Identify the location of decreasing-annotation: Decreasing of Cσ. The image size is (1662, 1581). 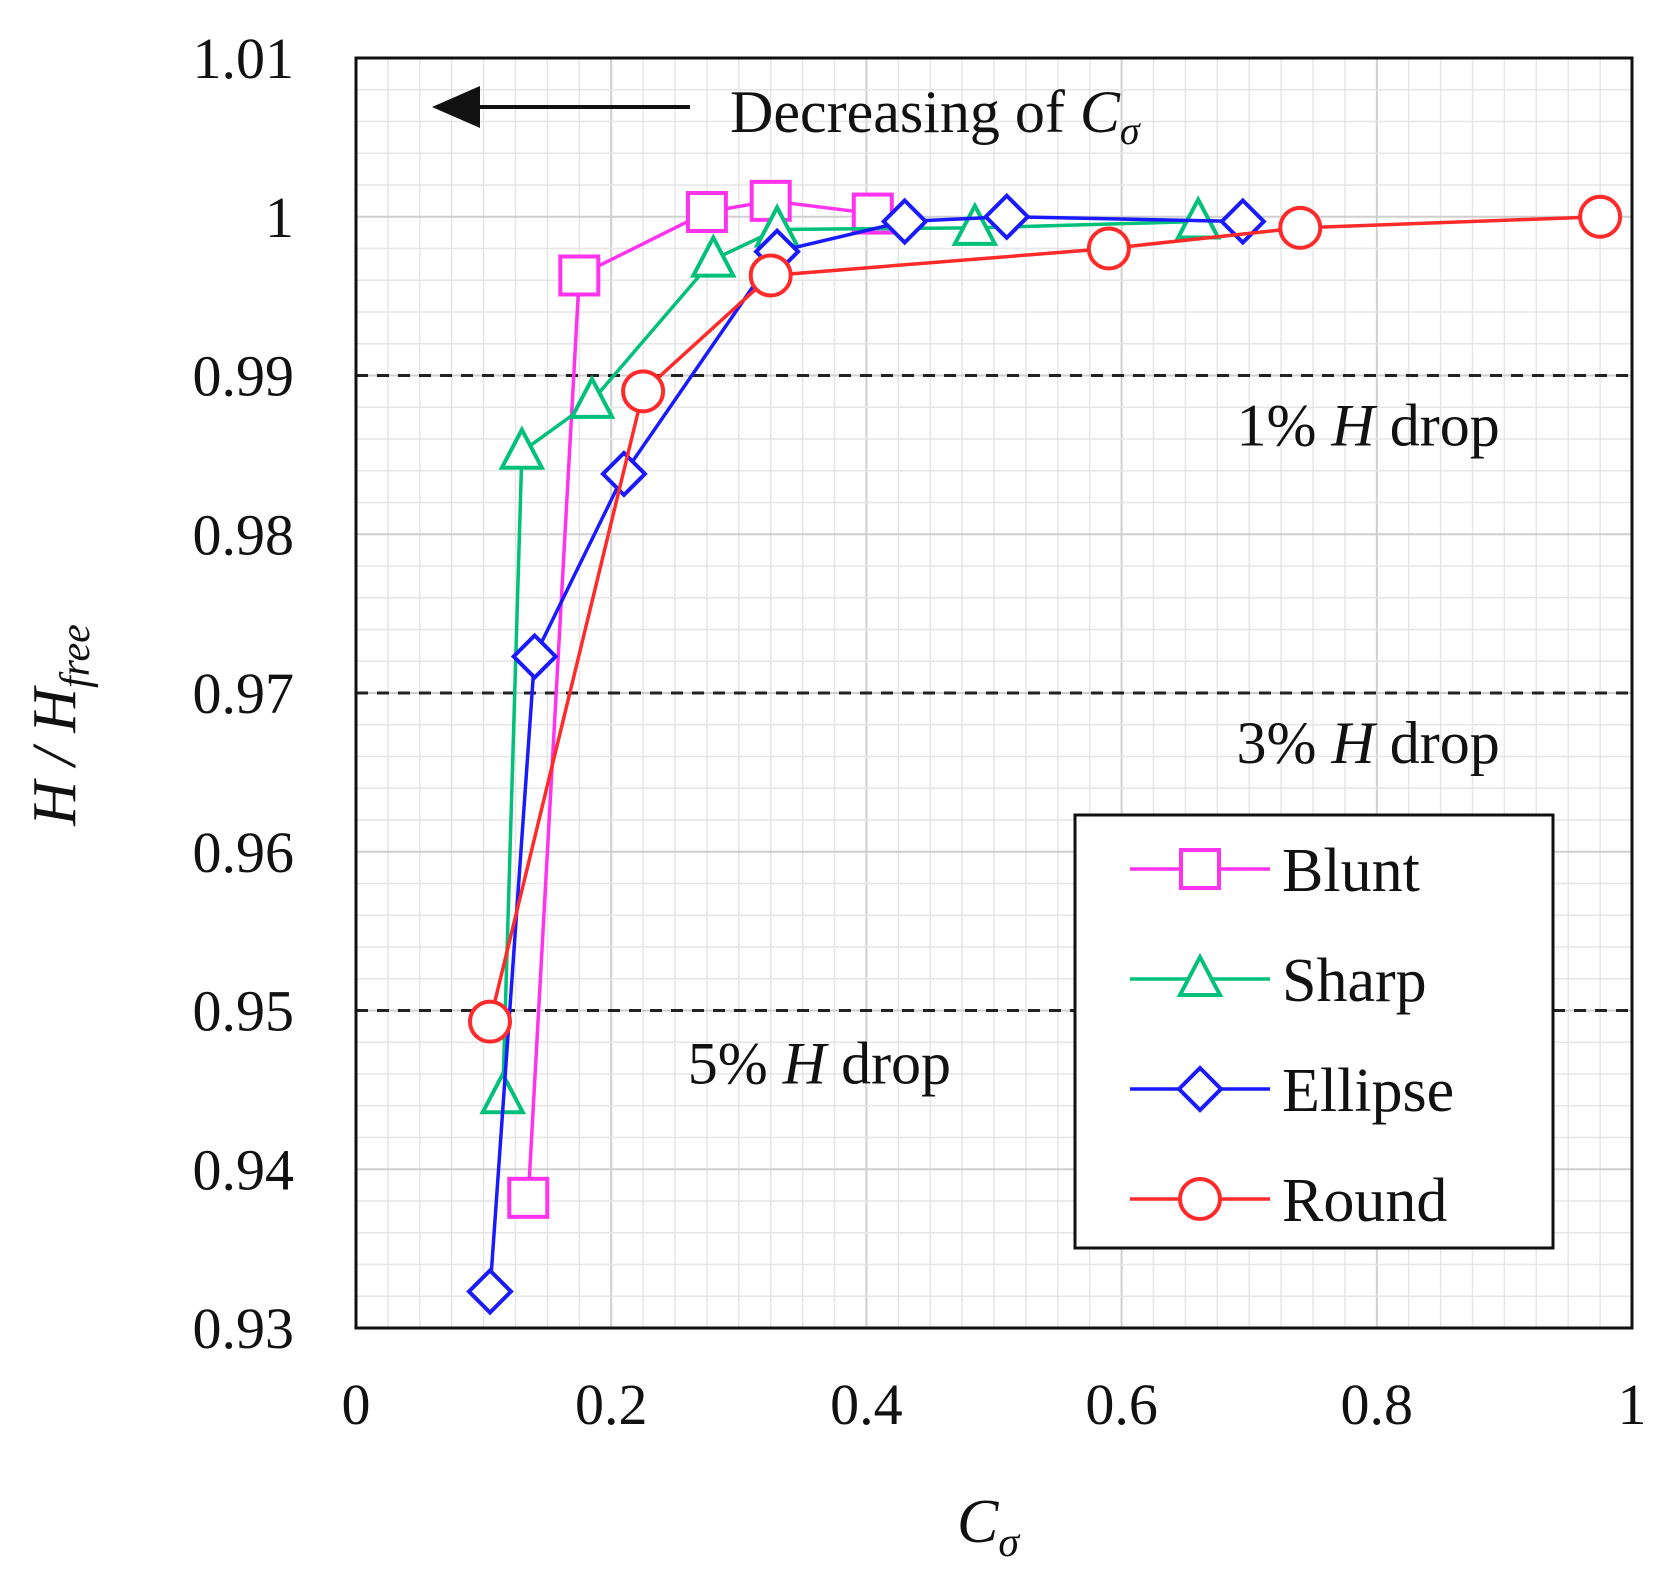
(786, 116).